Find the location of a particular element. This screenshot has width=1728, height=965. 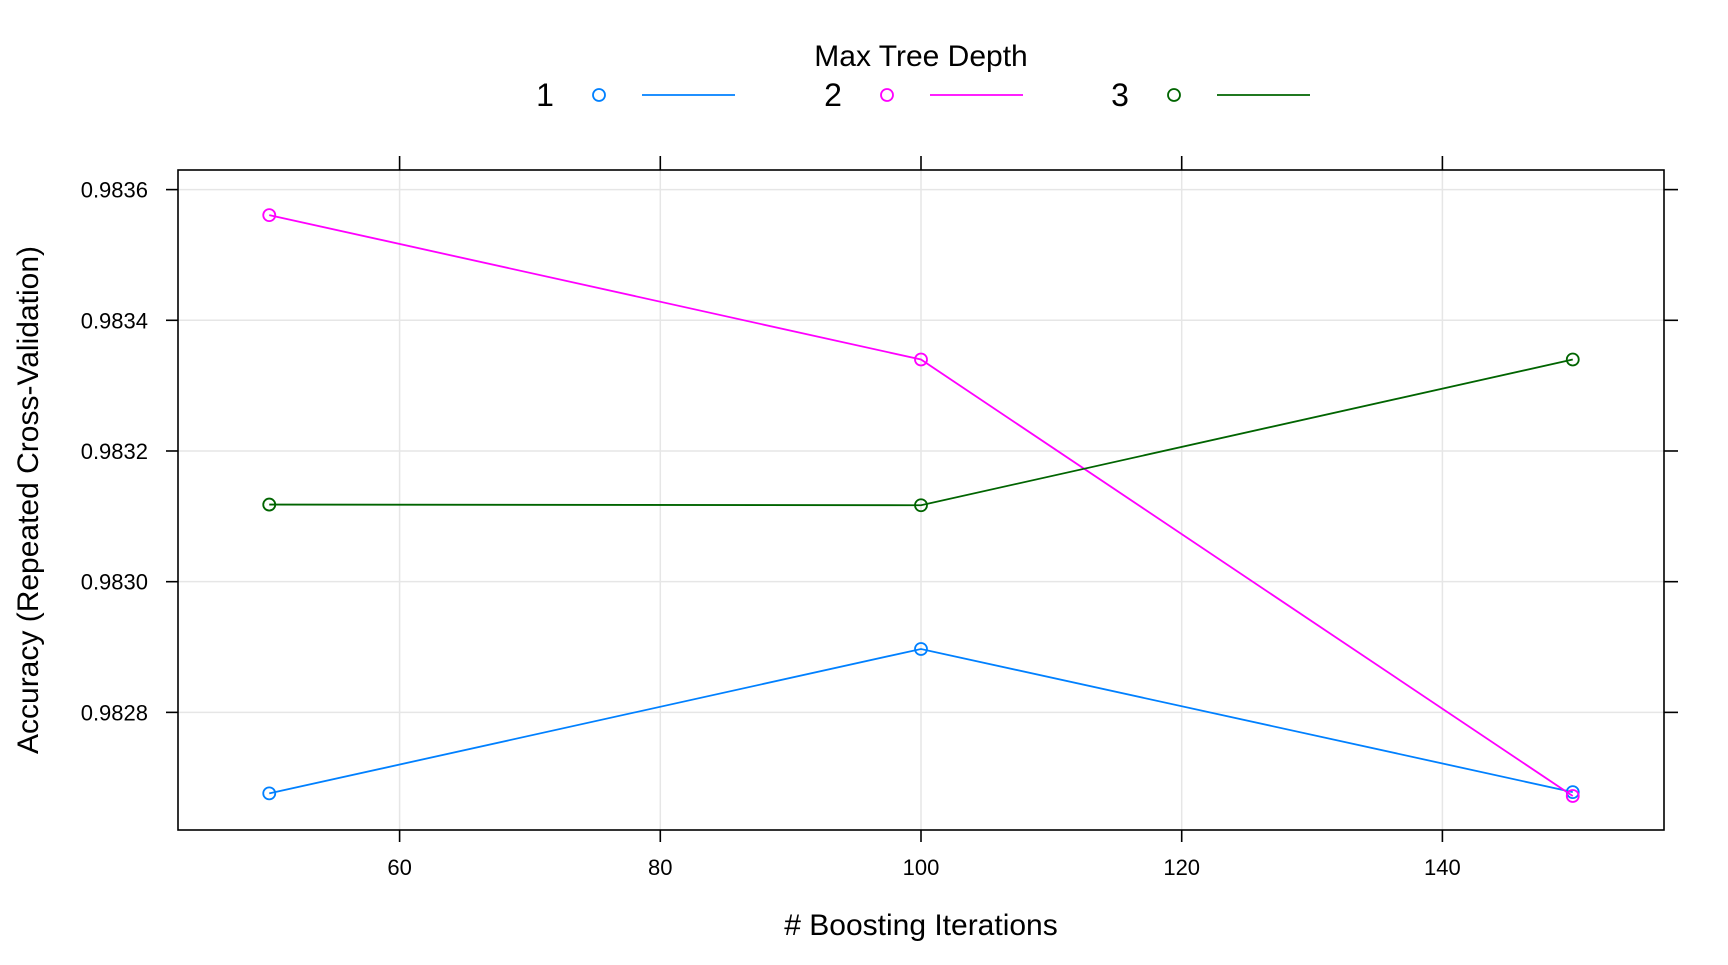

legend-label-2: 2 is located at coordinates (833, 95).